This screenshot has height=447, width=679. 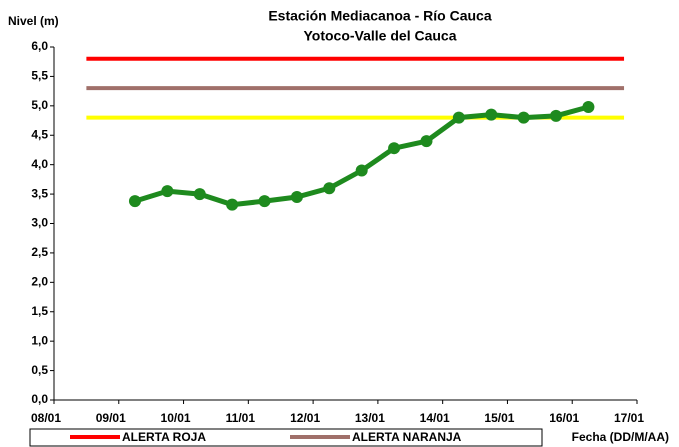 What do you see at coordinates (39, 399) in the screenshot?
I see `y-tick-label: 0,0` at bounding box center [39, 399].